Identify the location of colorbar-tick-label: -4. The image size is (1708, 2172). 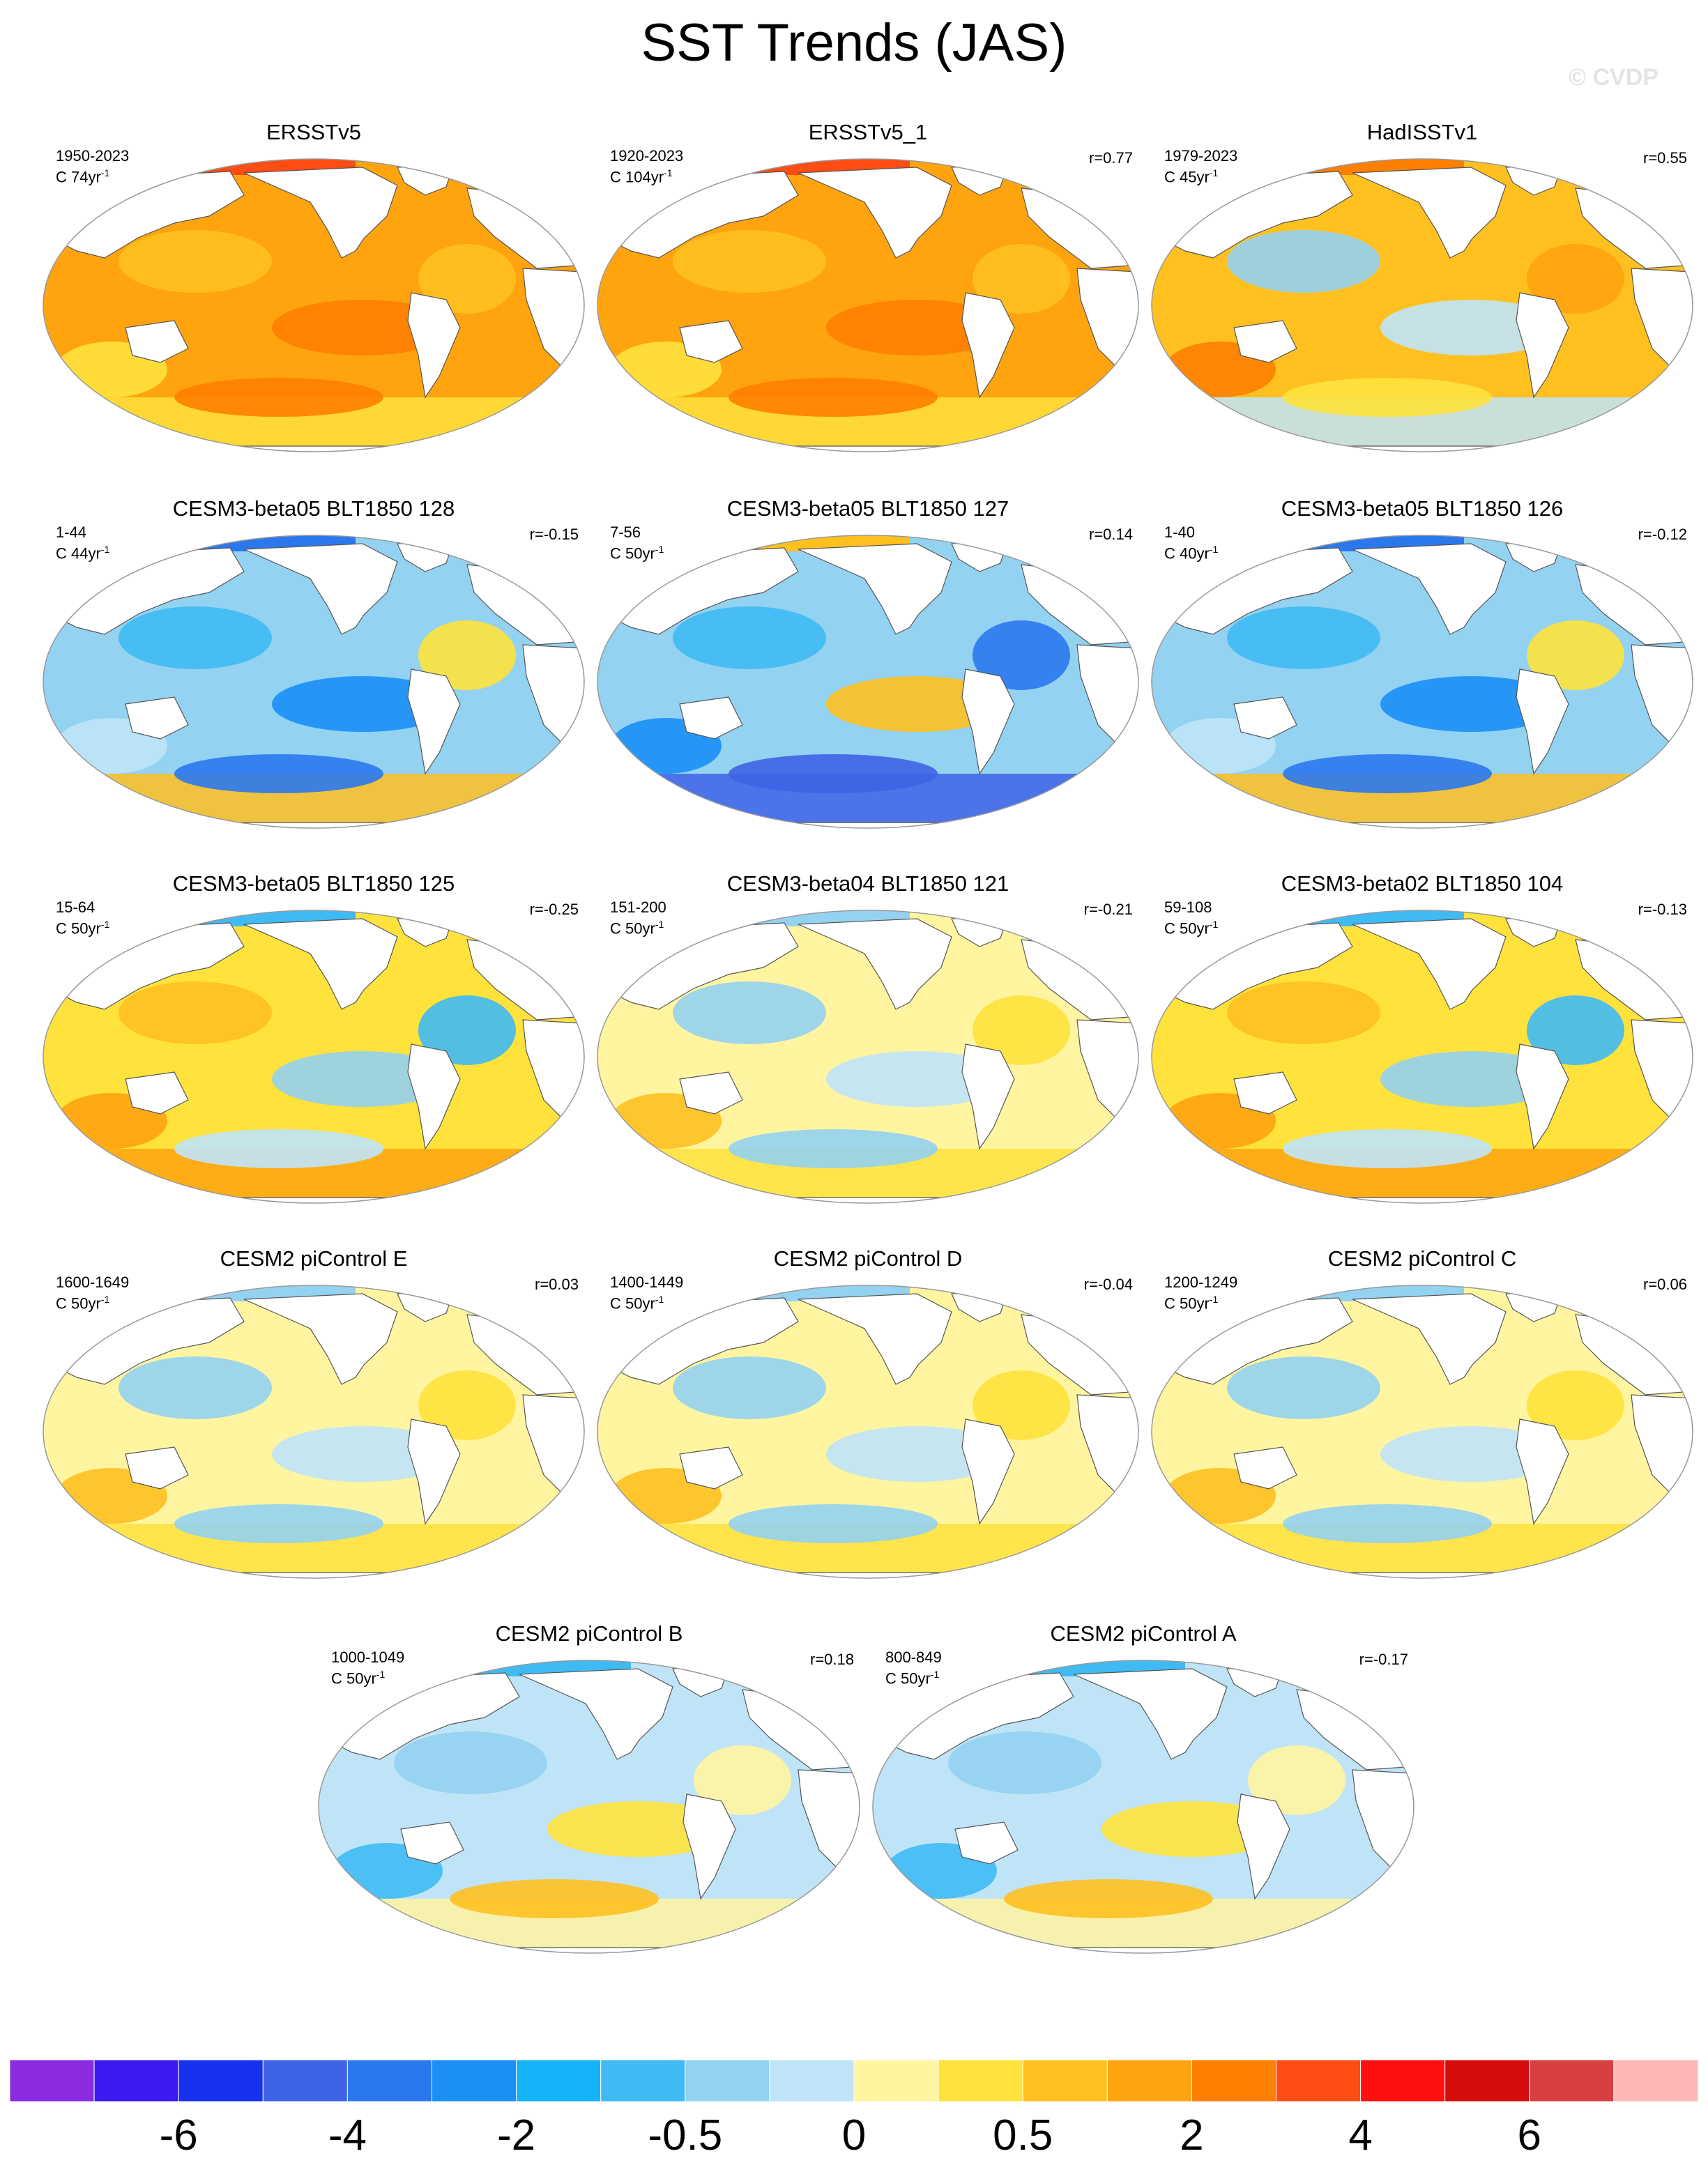
(347, 2135).